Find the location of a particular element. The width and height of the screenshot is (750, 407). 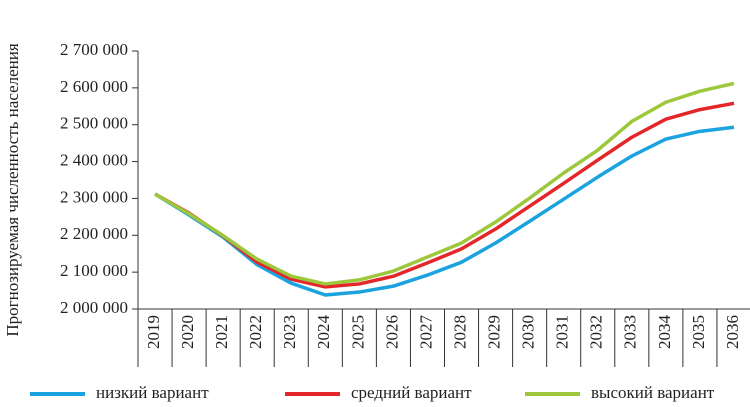

x-tick-label: 2029 is located at coordinates (493, 332).